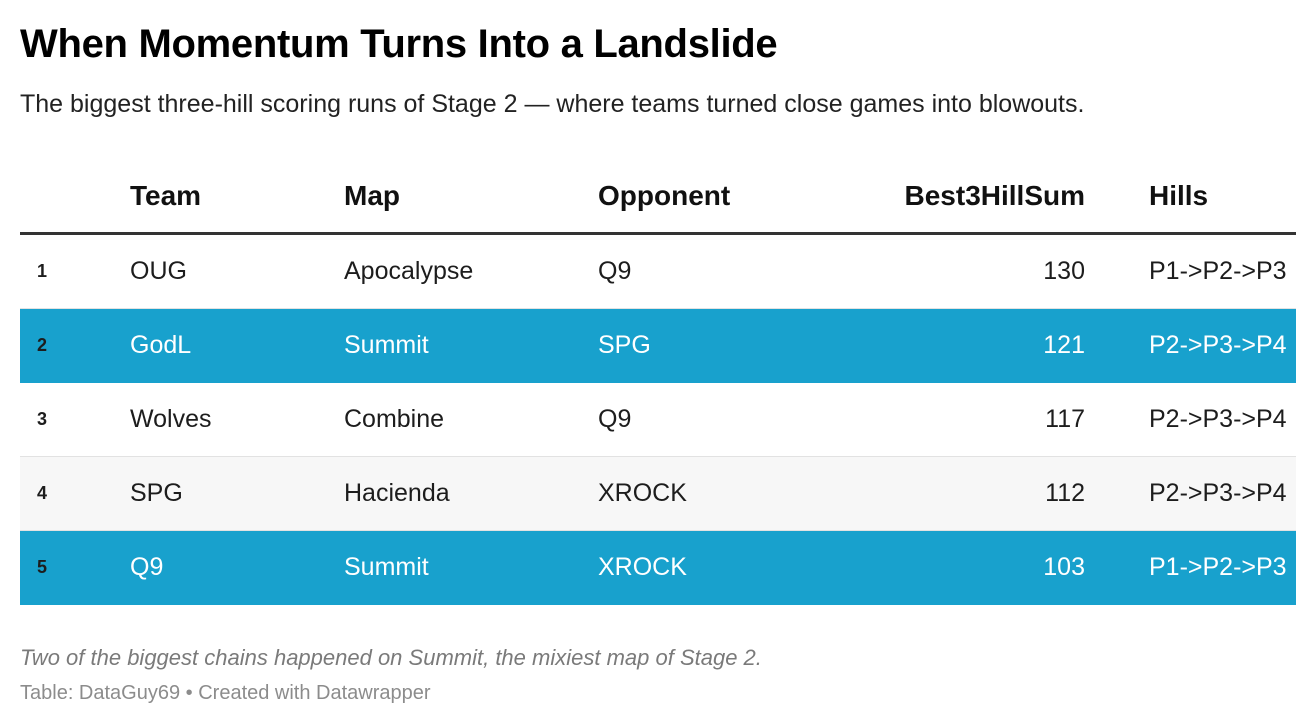 This screenshot has height=728, width=1316. I want to click on best3hillsum-cell: 117, so click(956, 419).